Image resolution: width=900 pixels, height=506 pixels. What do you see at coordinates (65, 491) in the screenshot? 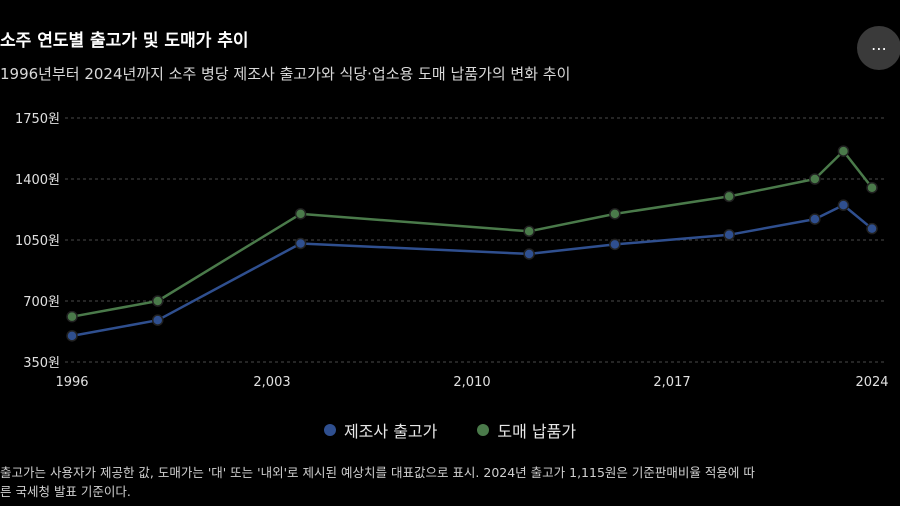
I see `footnote-line-2: 른 국세청 발표 기준이다.` at bounding box center [65, 491].